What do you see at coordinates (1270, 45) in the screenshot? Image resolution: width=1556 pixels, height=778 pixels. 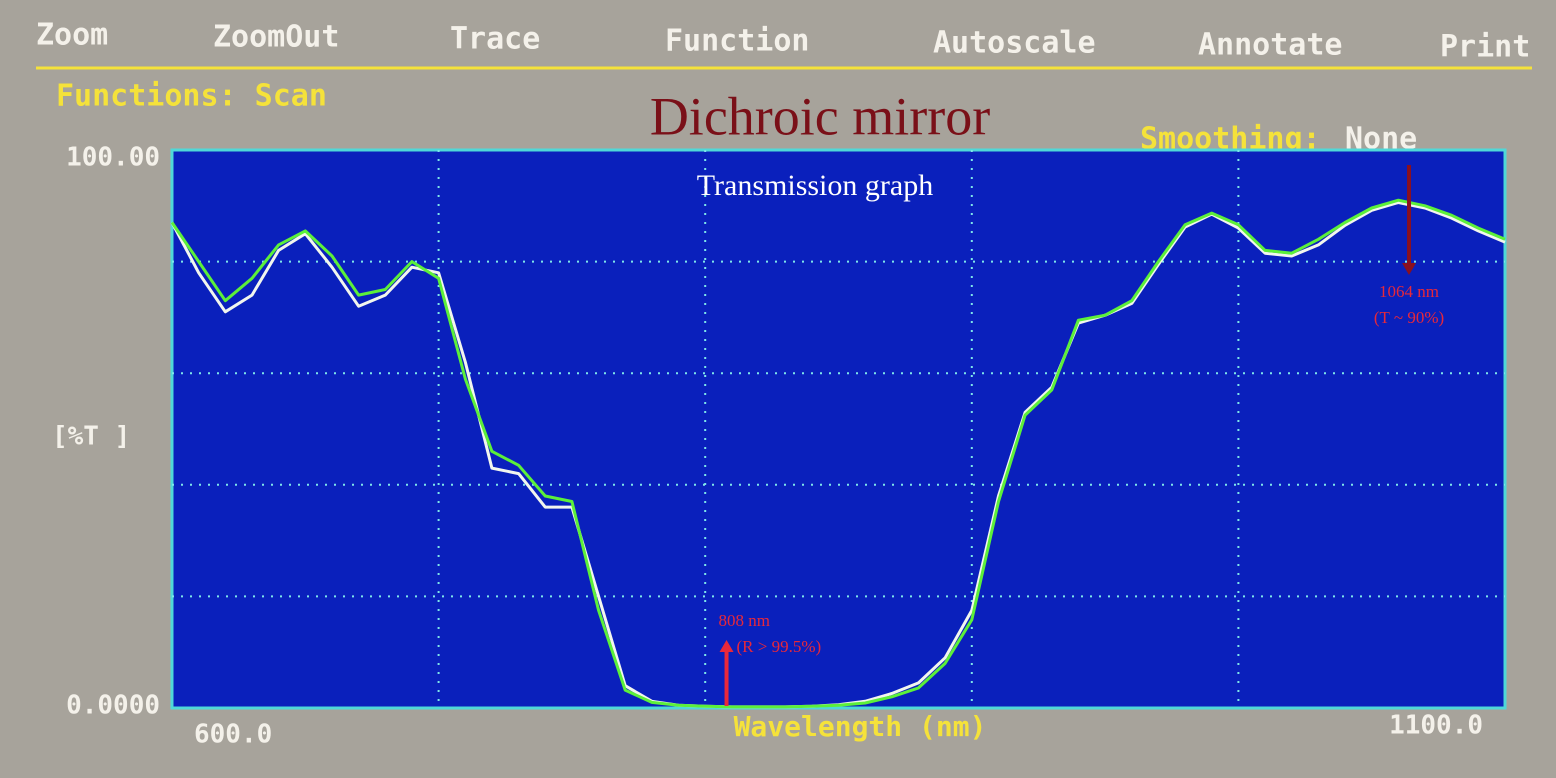 I see `menu-item: Annotate` at bounding box center [1270, 45].